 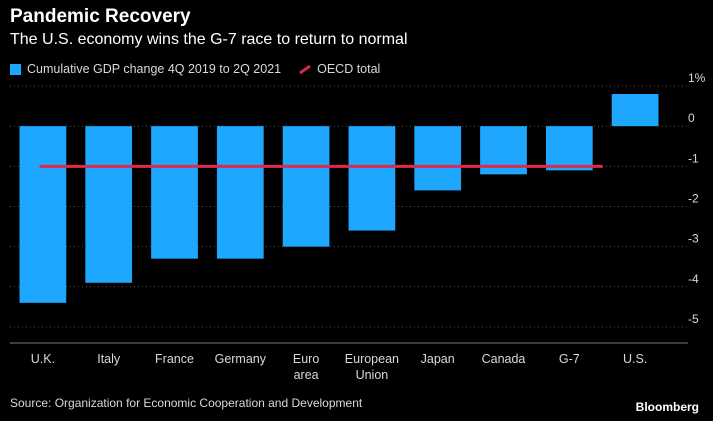 What do you see at coordinates (693, 319) in the screenshot?
I see `y-tick-label: -5` at bounding box center [693, 319].